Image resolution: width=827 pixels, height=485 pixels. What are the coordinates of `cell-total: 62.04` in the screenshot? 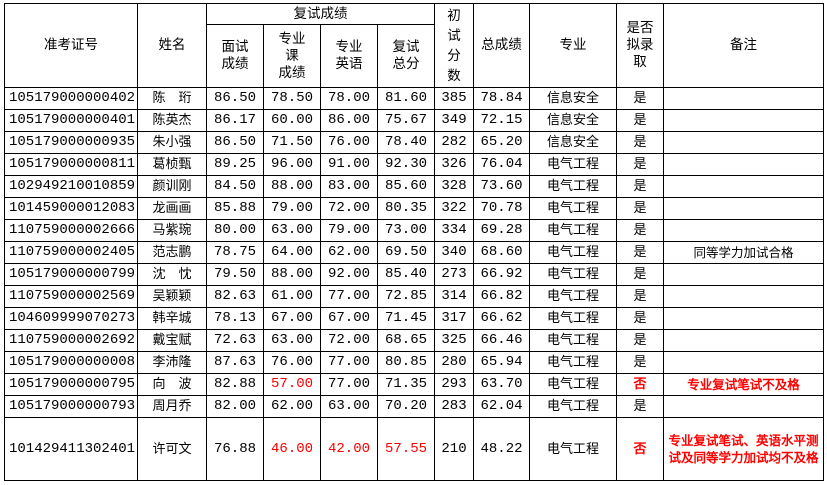 It's located at (501, 406).